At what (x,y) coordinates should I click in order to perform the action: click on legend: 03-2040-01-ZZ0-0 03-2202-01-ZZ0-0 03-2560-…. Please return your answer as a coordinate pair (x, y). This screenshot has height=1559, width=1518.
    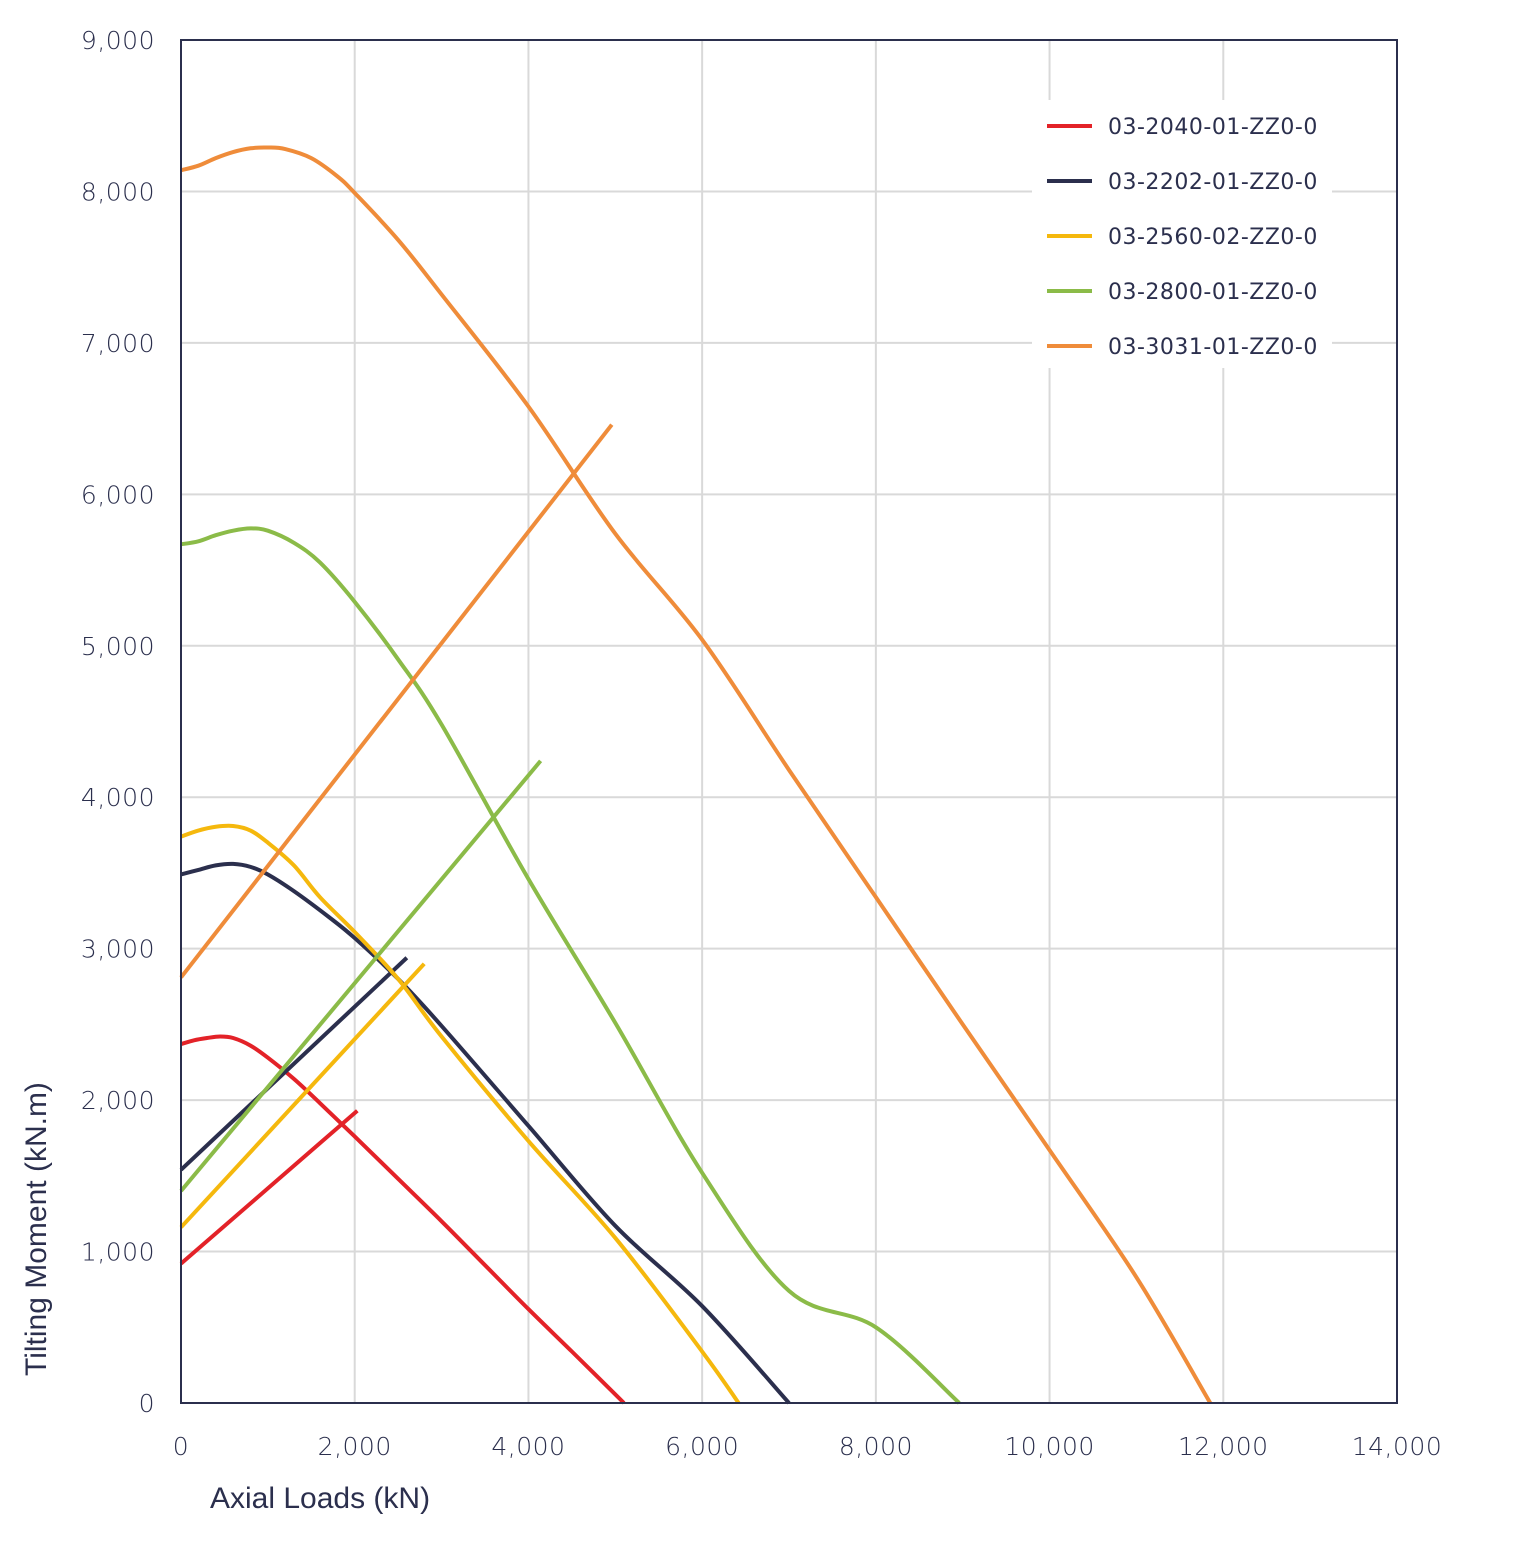
    Looking at the image, I should click on (1182, 234).